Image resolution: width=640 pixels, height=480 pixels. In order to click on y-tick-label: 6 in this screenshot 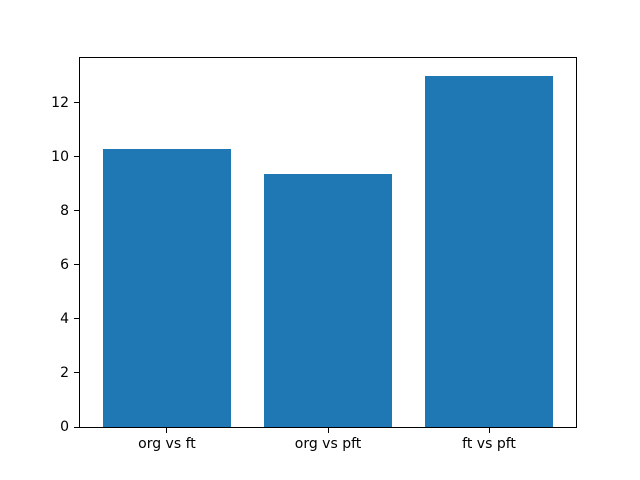, I will do `click(64, 264)`.